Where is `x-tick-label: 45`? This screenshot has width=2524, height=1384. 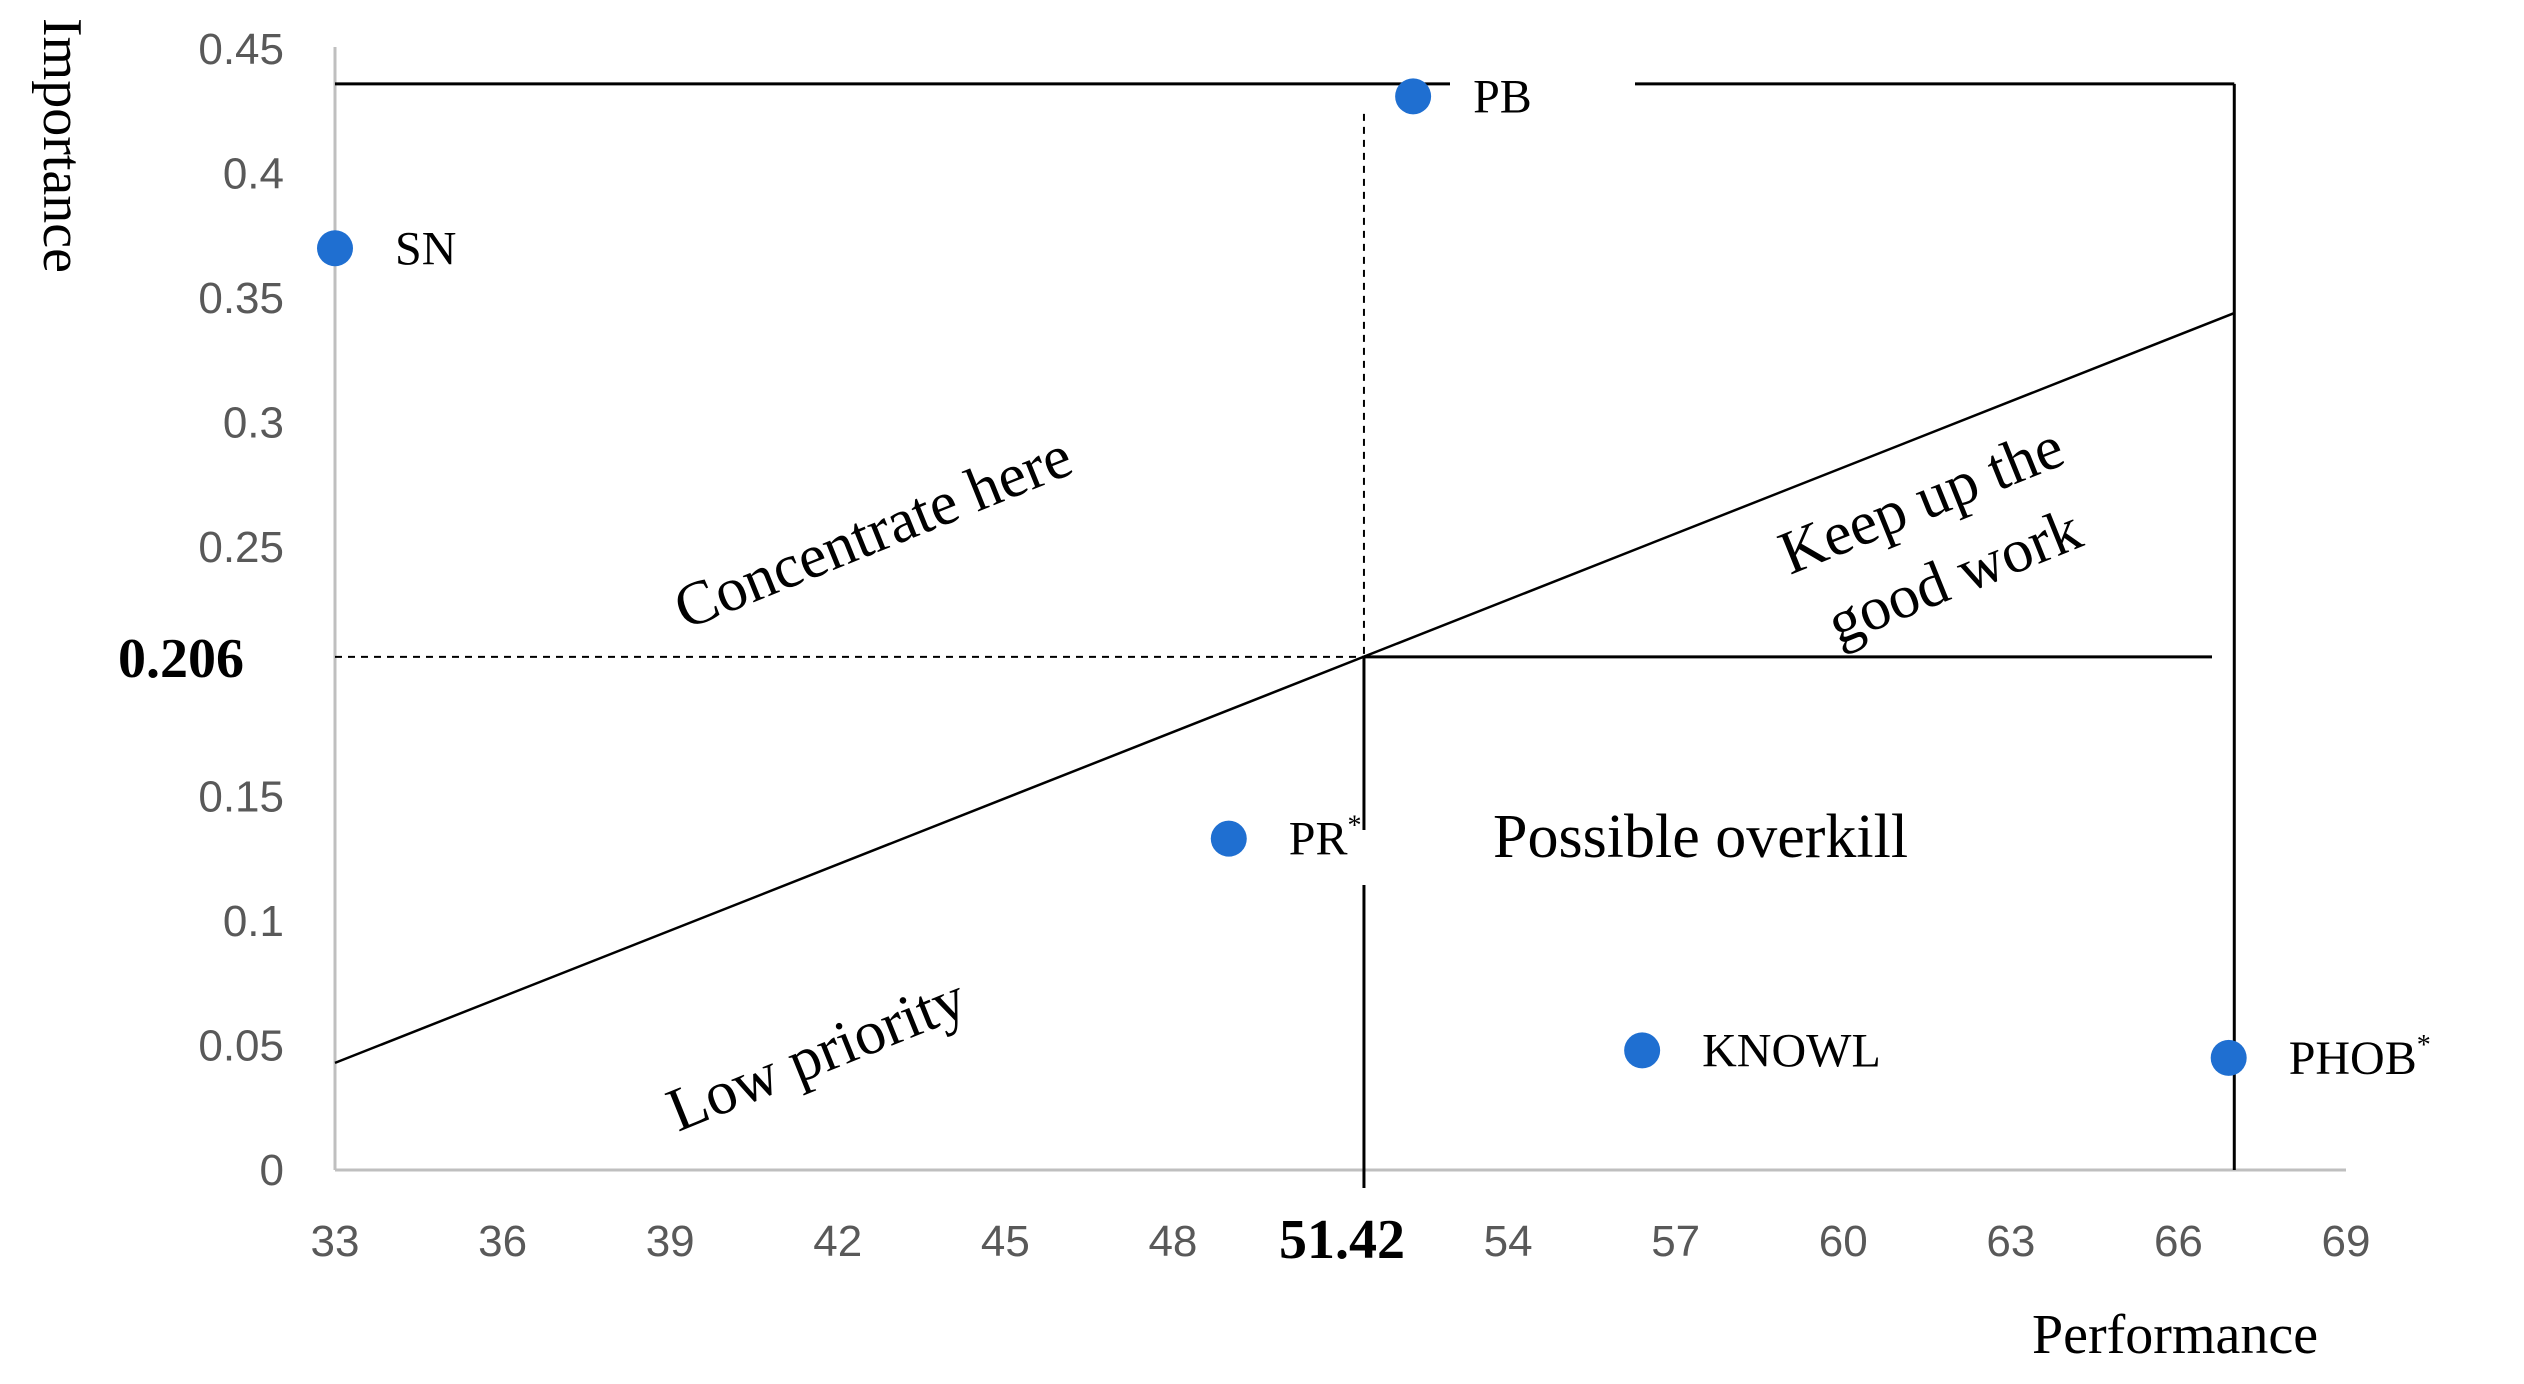
x-tick-label: 45 is located at coordinates (1005, 1241).